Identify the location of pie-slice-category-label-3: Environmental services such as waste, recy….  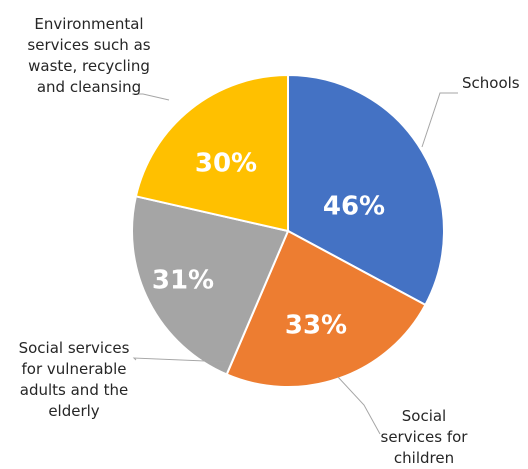
(88, 55).